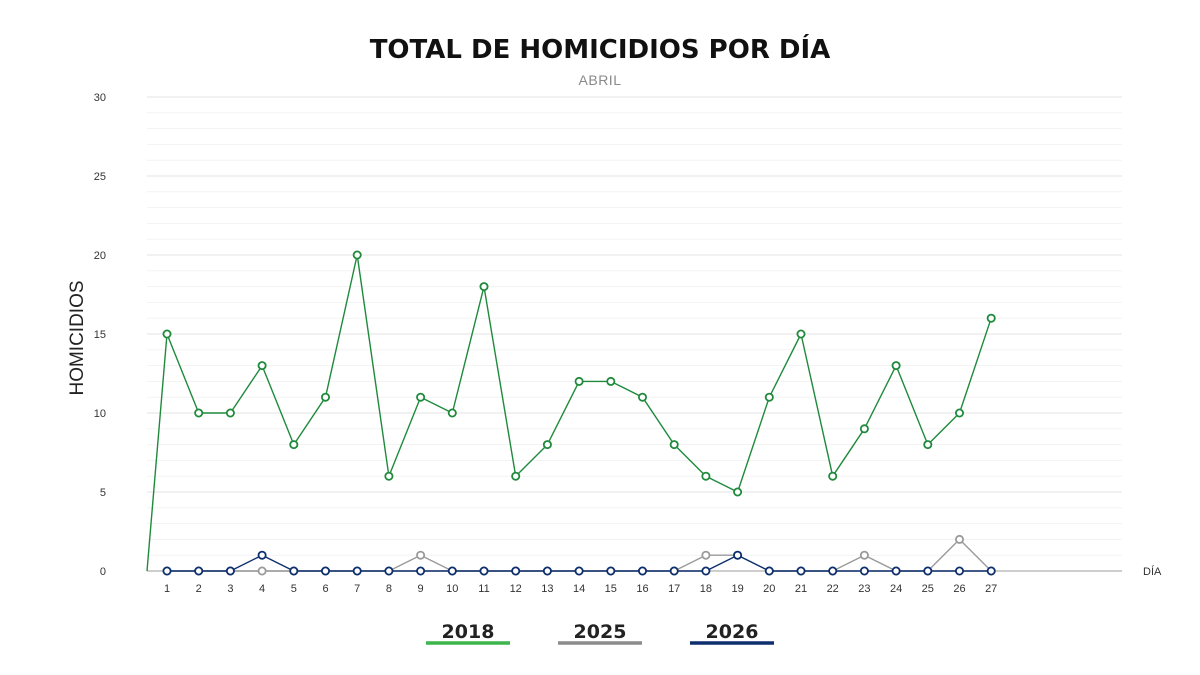  Describe the element at coordinates (579, 563) in the screenshot. I see `series-2026` at that location.